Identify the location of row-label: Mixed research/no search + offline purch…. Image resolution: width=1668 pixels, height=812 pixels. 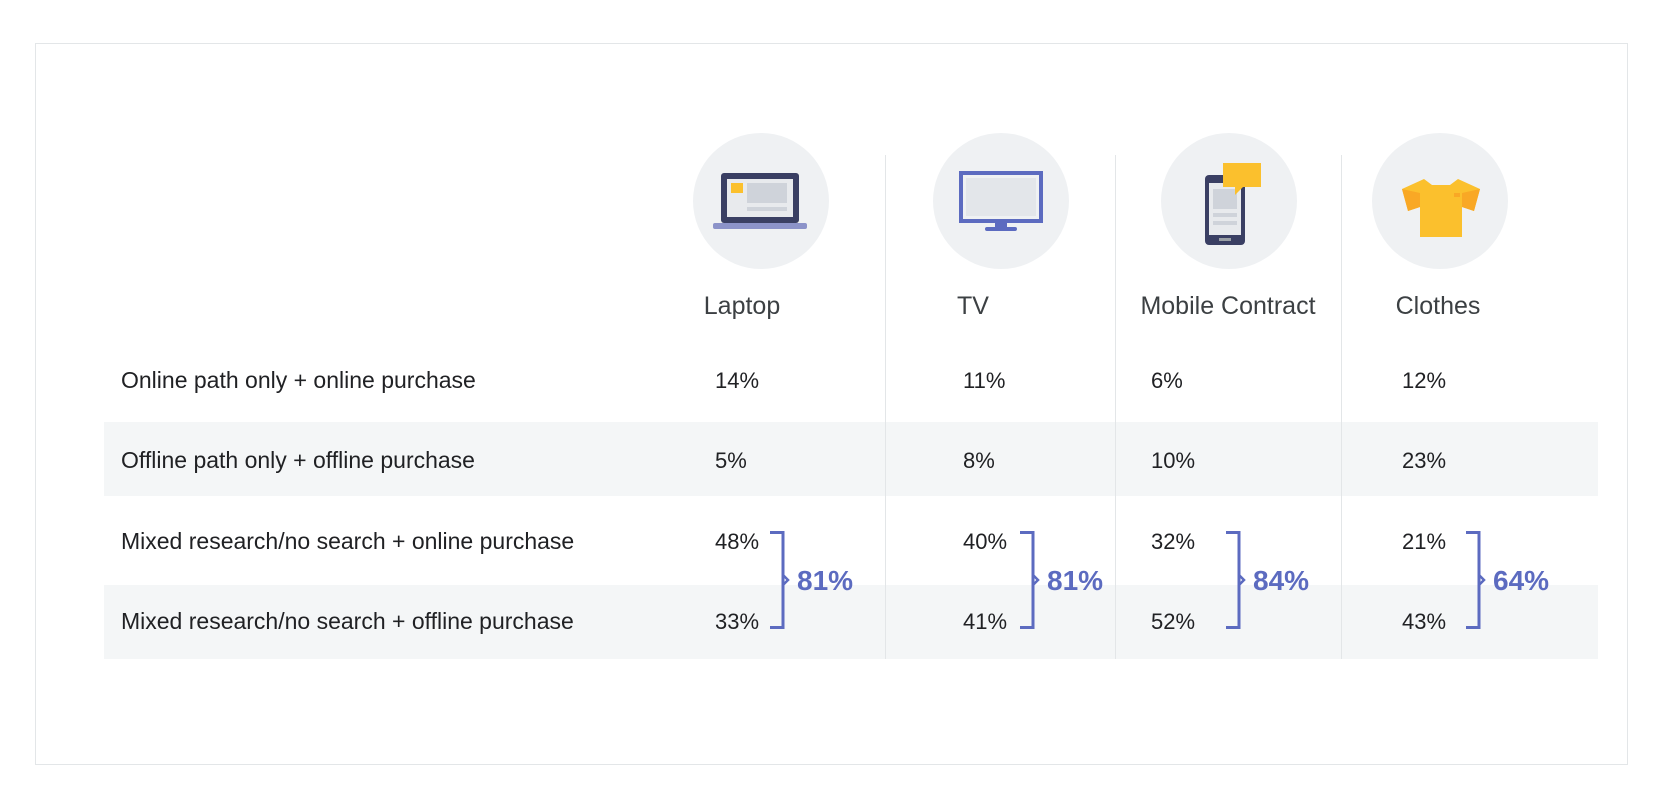
(347, 621).